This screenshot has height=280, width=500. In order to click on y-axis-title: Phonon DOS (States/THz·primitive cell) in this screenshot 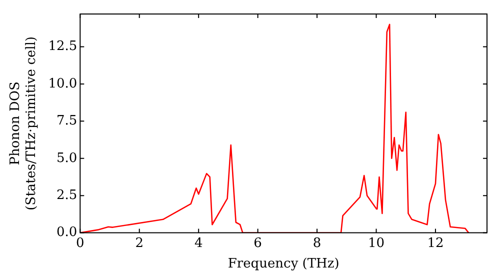, I will do `click(23, 123)`.